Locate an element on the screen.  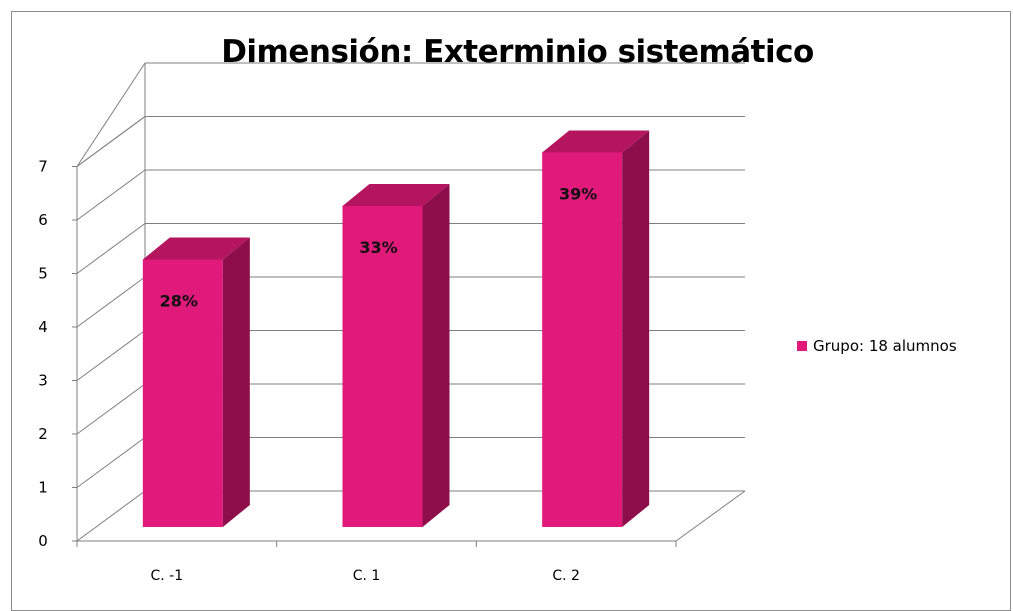
legend-label: Grupo: 18 alumnos is located at coordinates (885, 346).